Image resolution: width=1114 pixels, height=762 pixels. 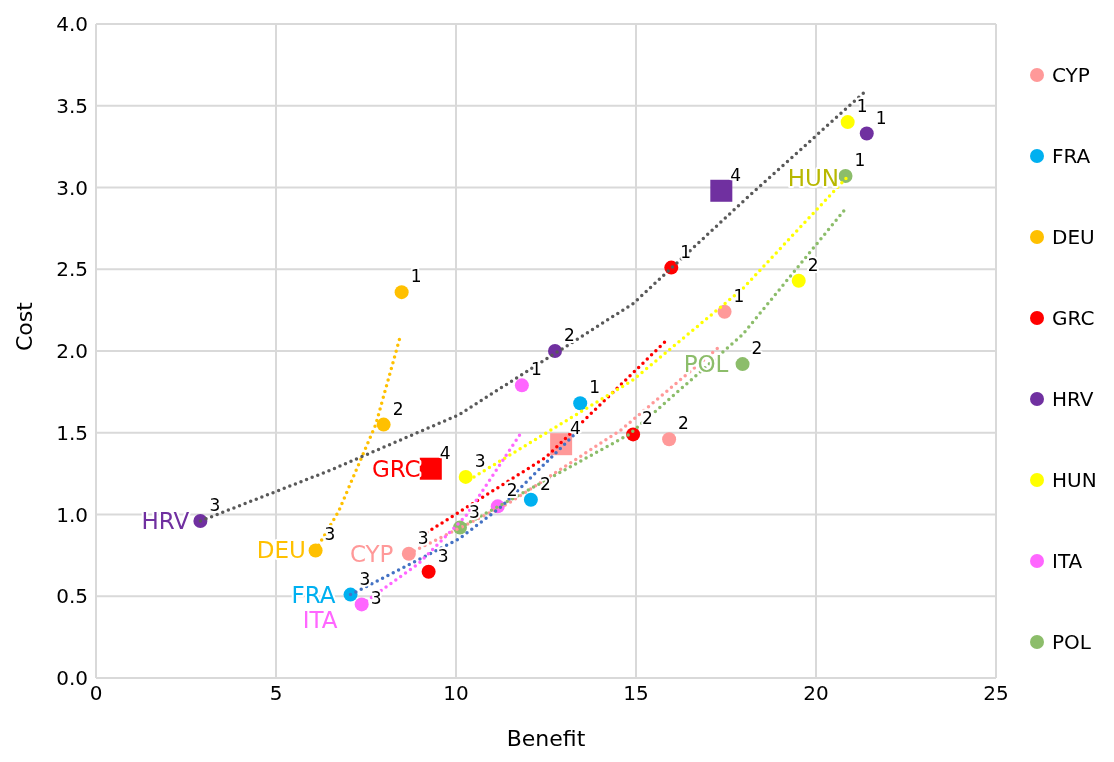 What do you see at coordinates (456, 693) in the screenshot?
I see `x-tick-label: 10` at bounding box center [456, 693].